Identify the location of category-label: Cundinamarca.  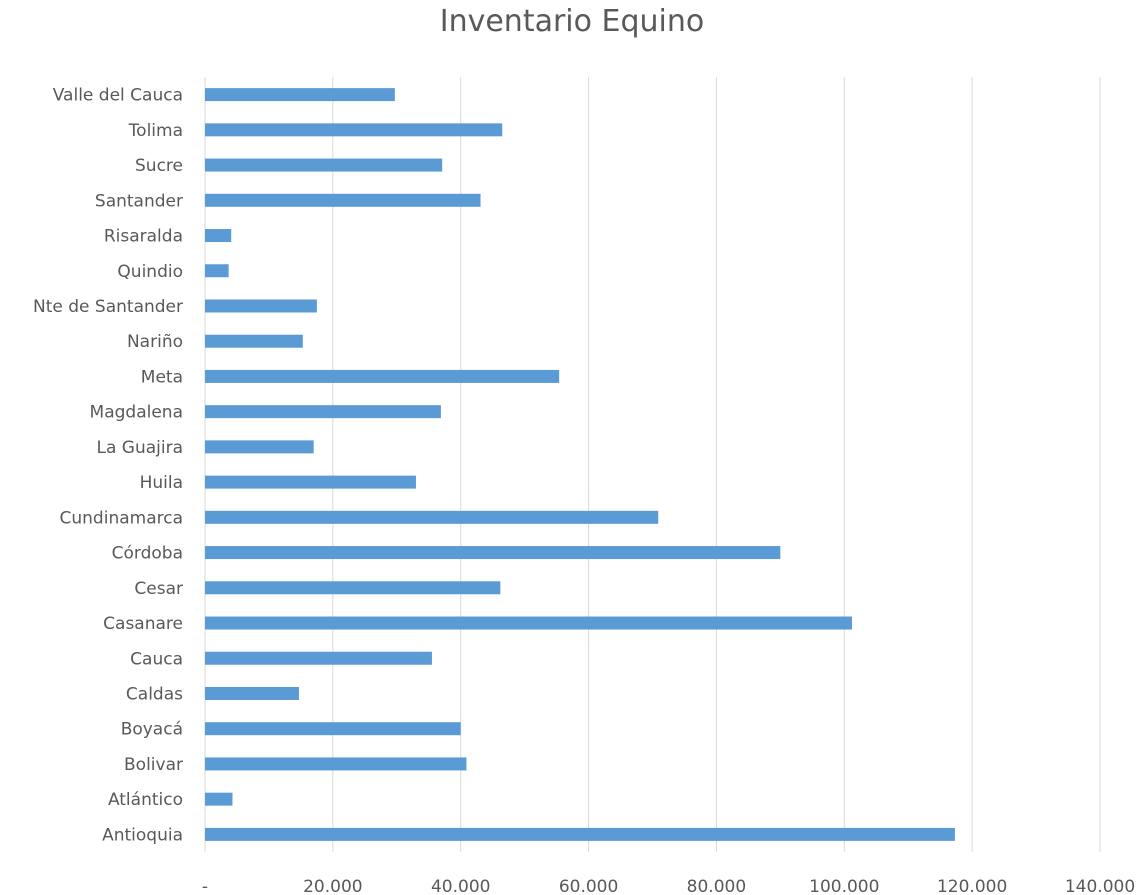
(121, 518).